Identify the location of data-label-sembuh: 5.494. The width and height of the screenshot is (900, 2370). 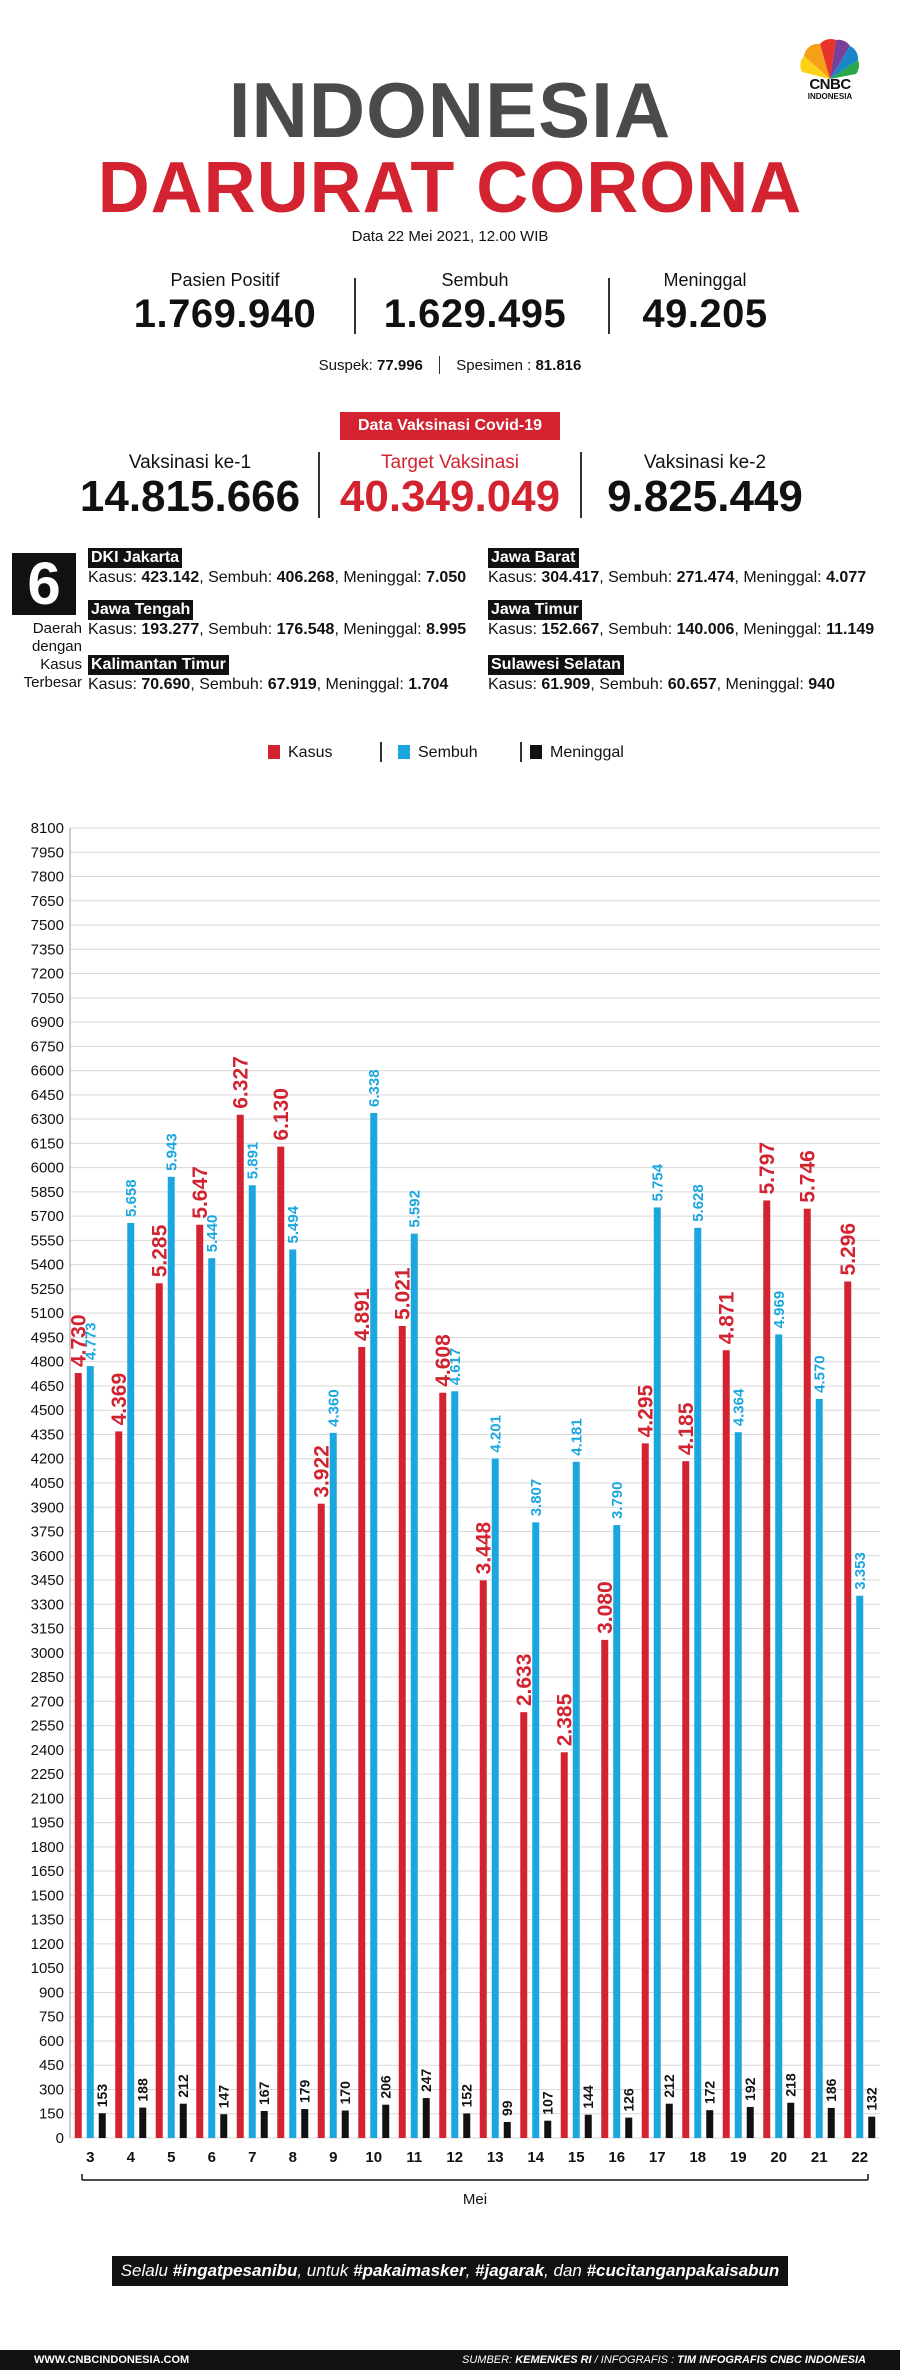
(293, 1224).